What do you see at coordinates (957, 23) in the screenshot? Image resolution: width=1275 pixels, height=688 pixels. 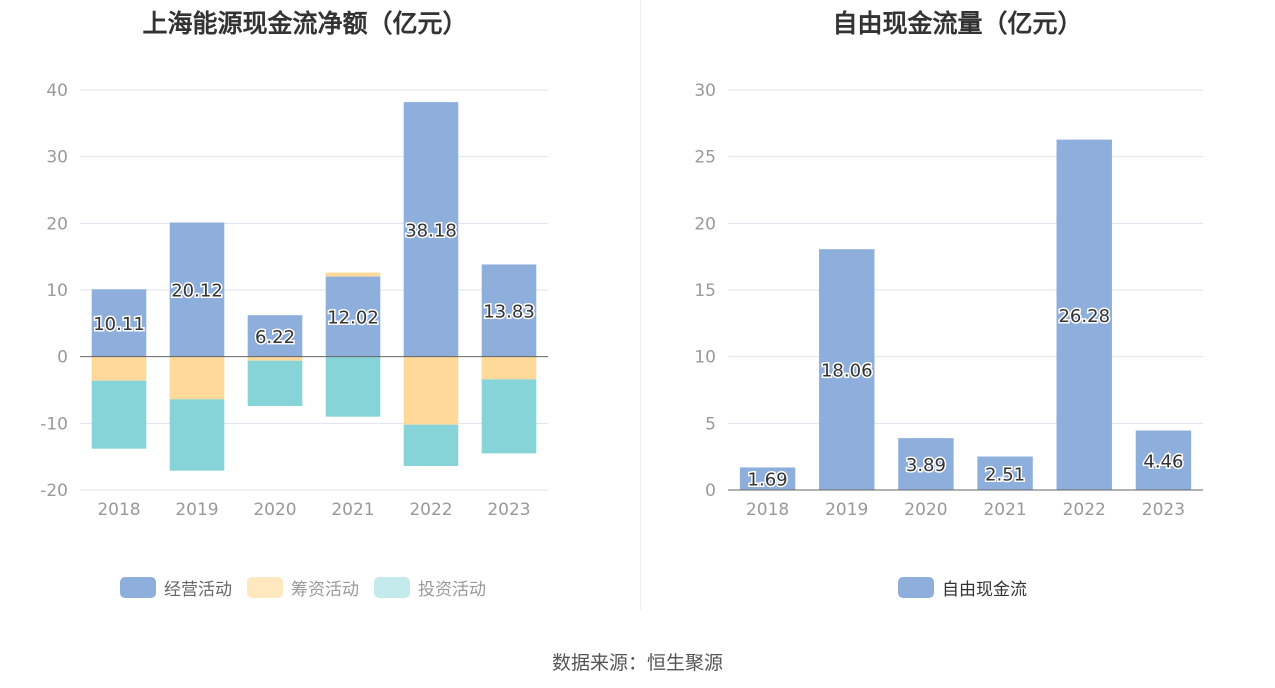 I see `right-chart-title: 自由现金流量（亿元）` at bounding box center [957, 23].